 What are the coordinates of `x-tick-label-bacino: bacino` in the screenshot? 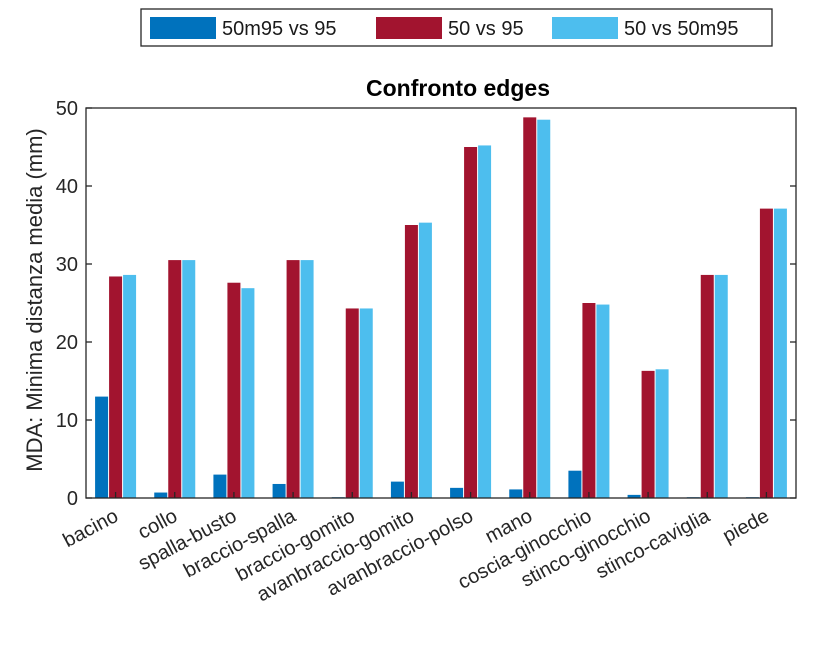 It's located at (91, 528).